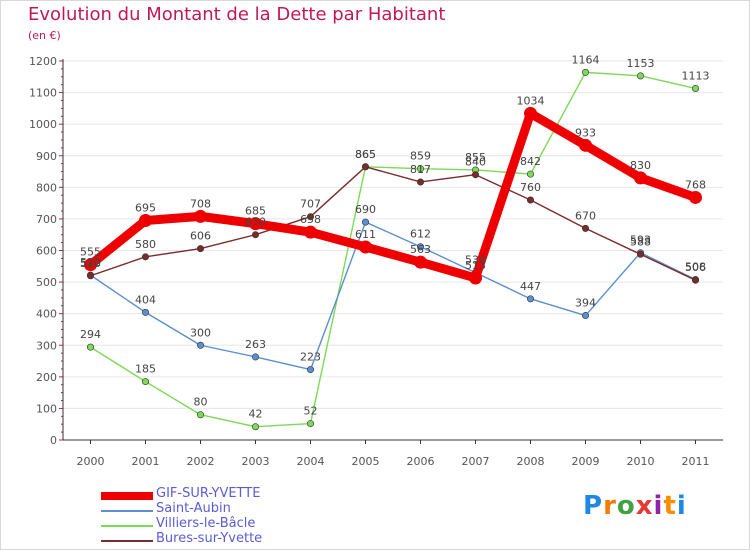  What do you see at coordinates (640, 240) in the screenshot?
I see `data-label: 593` at bounding box center [640, 240].